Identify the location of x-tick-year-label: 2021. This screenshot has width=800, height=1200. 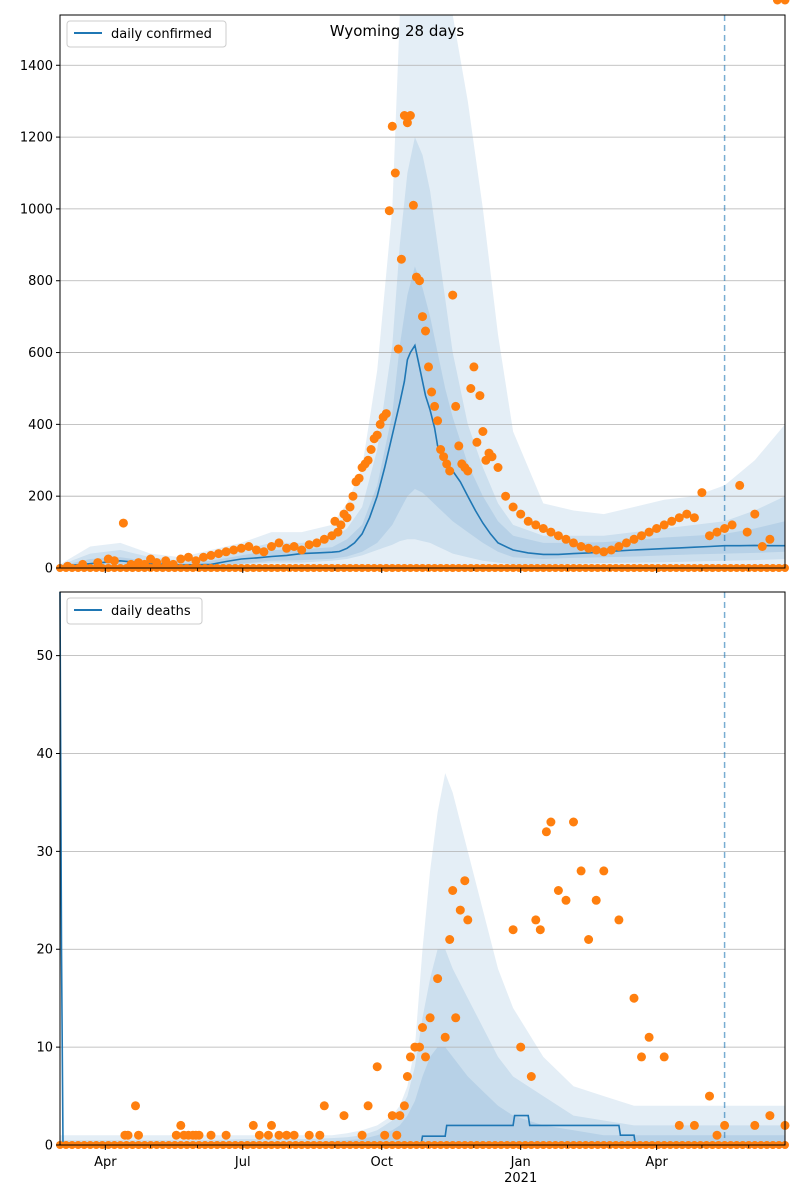
(520, 1178).